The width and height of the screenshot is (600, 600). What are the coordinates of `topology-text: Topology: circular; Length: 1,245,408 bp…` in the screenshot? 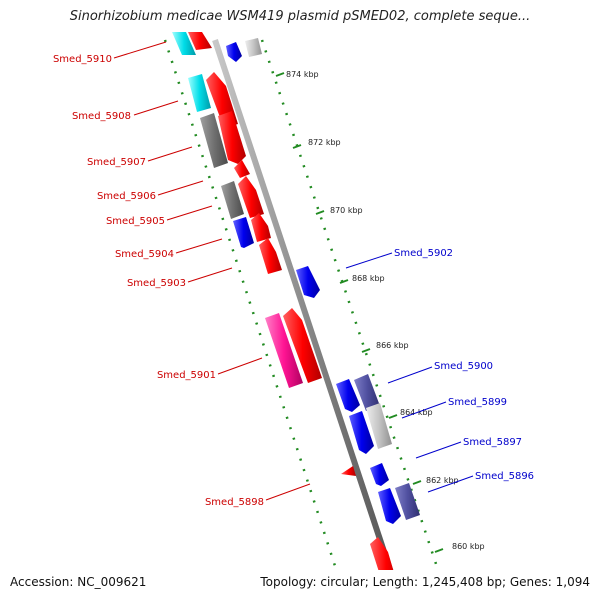 It's located at (424, 582).